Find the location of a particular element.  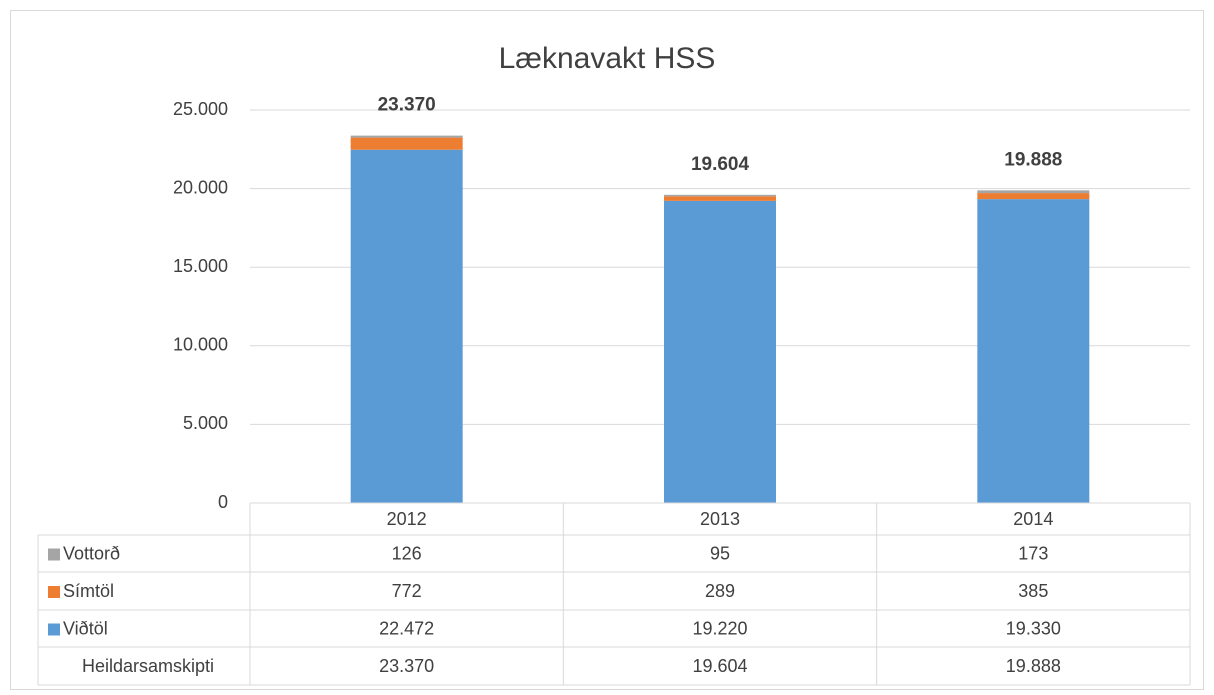

legend-label: Vottorð is located at coordinates (91, 553).